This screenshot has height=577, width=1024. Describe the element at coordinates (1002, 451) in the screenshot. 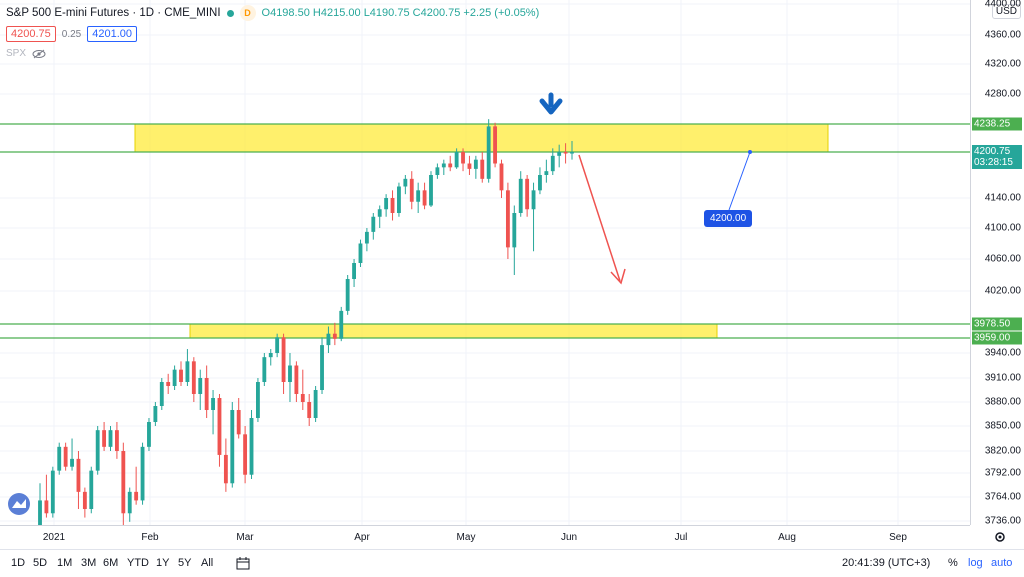

I see `price-tick-label: 3820.00` at that location.